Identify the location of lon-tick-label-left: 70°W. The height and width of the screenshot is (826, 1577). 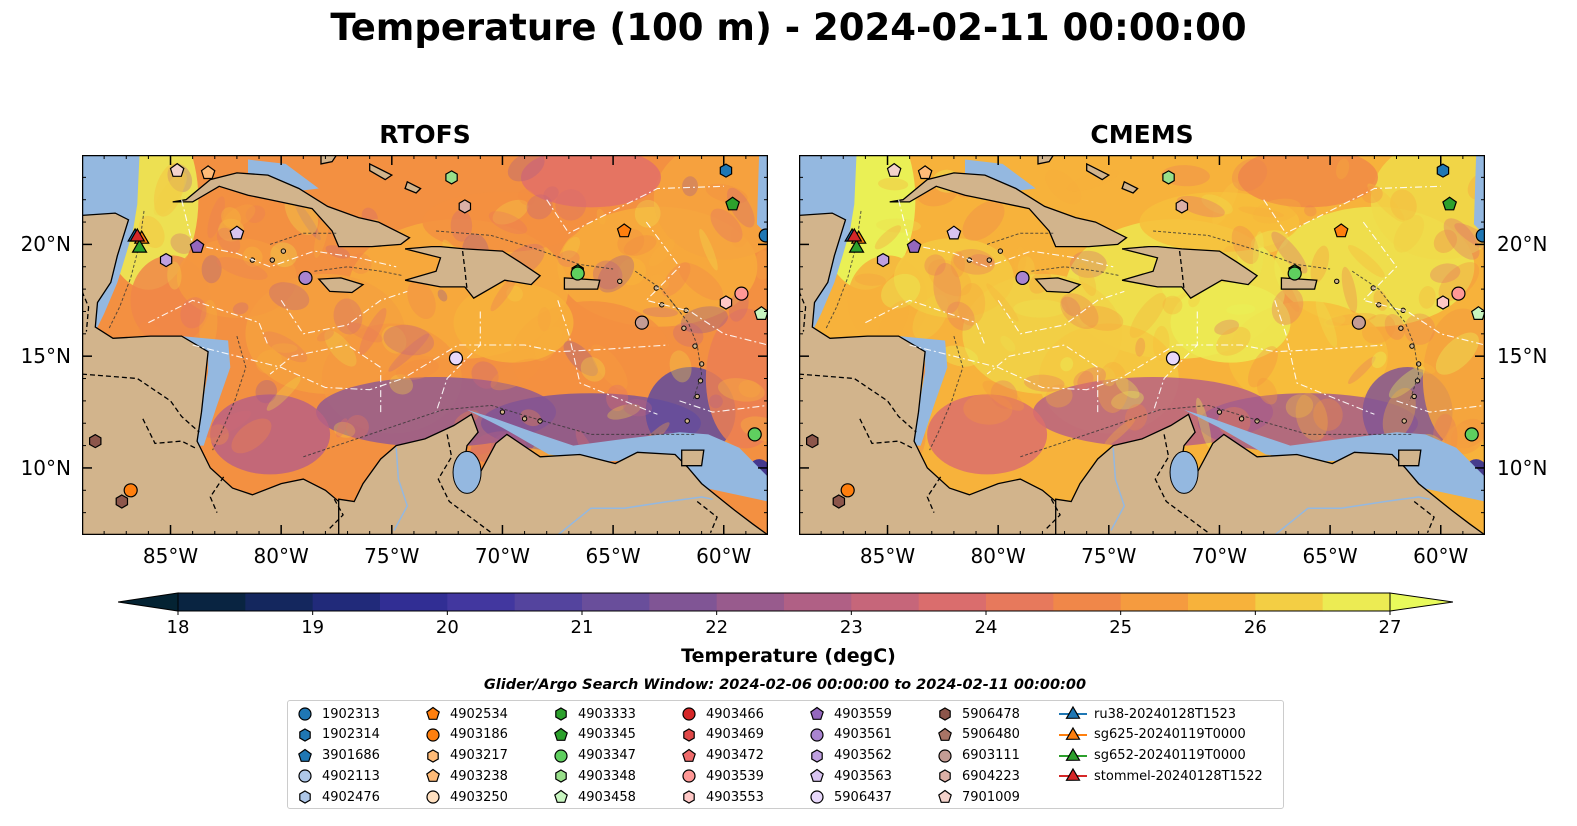
(502, 556).